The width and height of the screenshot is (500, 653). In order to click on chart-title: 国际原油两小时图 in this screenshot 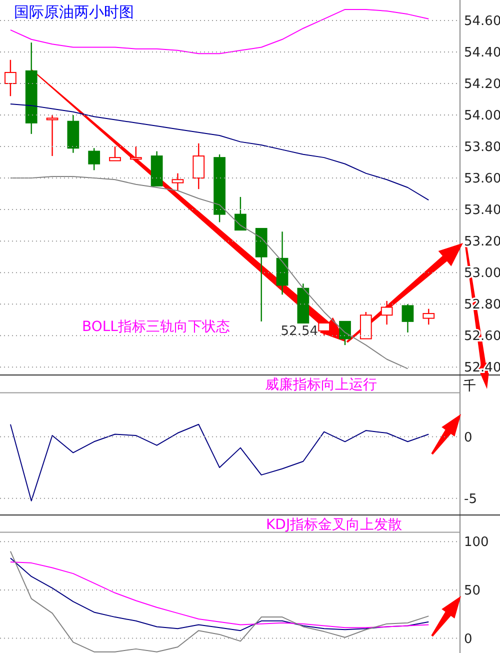, I will do `click(74, 12)`.